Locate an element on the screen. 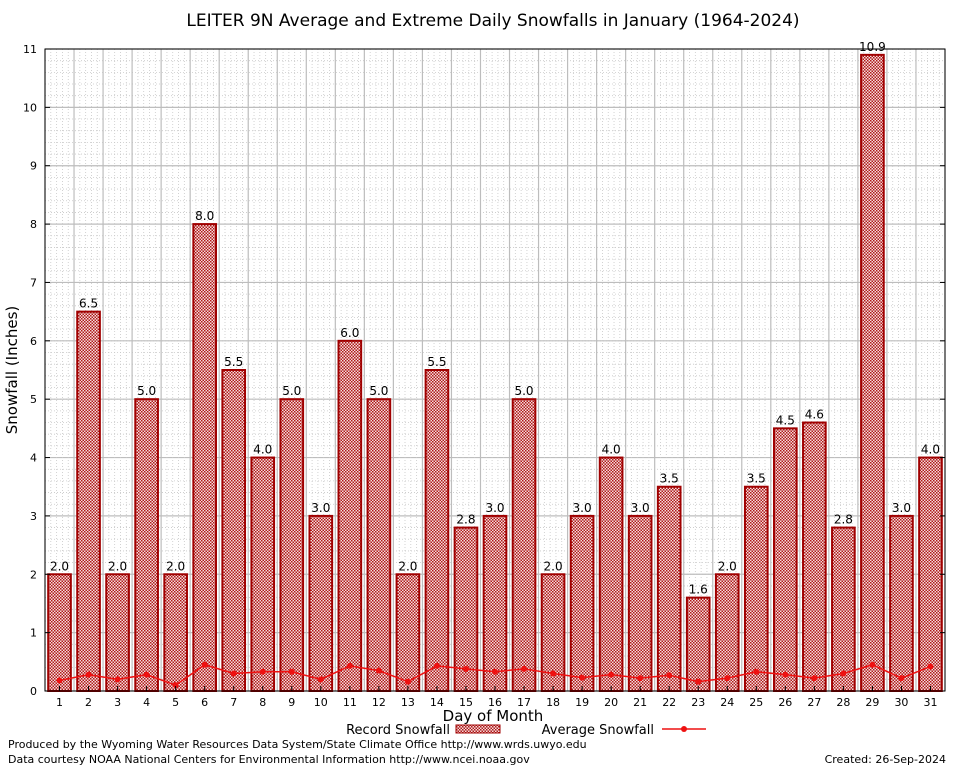 The width and height of the screenshot is (954, 768). x-tick-label: 1 is located at coordinates (59, 702).